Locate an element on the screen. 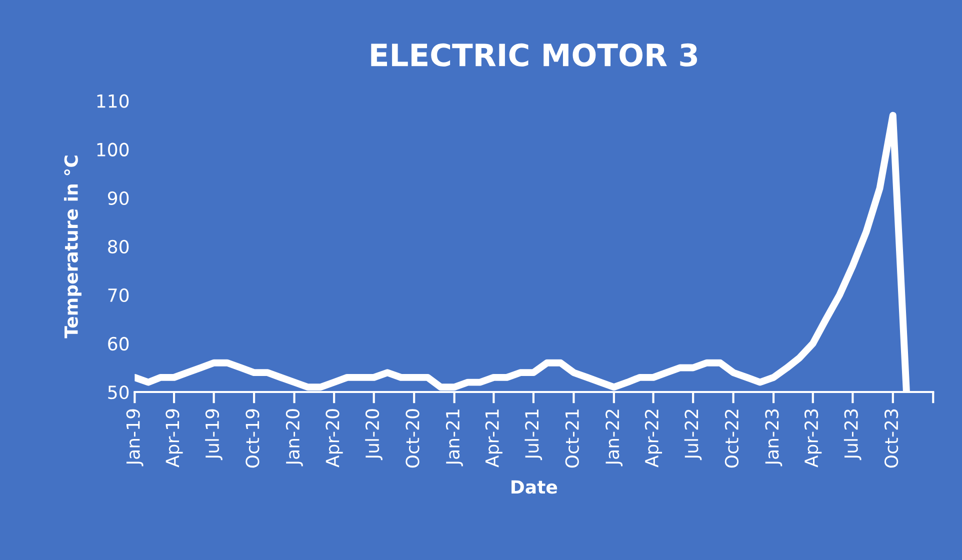  y-tick-label: 60 is located at coordinates (118, 343).